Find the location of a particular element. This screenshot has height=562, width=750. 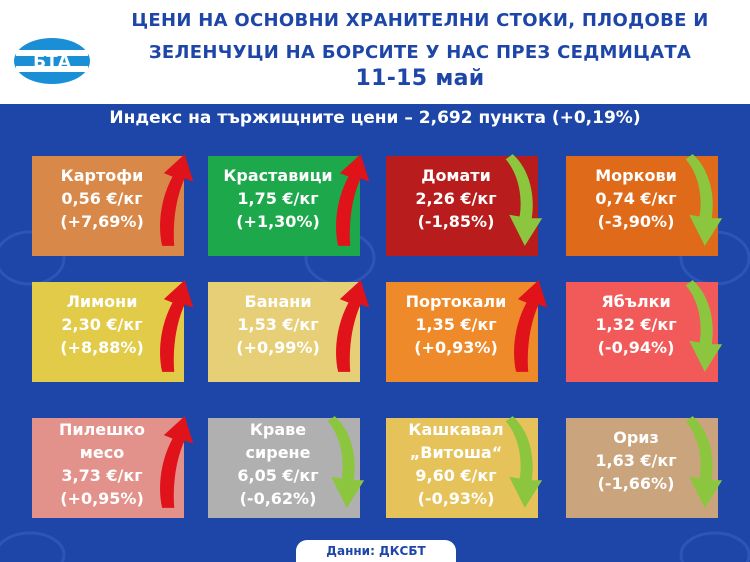

product-price: 0,56 €/кг is located at coordinates (102, 198).